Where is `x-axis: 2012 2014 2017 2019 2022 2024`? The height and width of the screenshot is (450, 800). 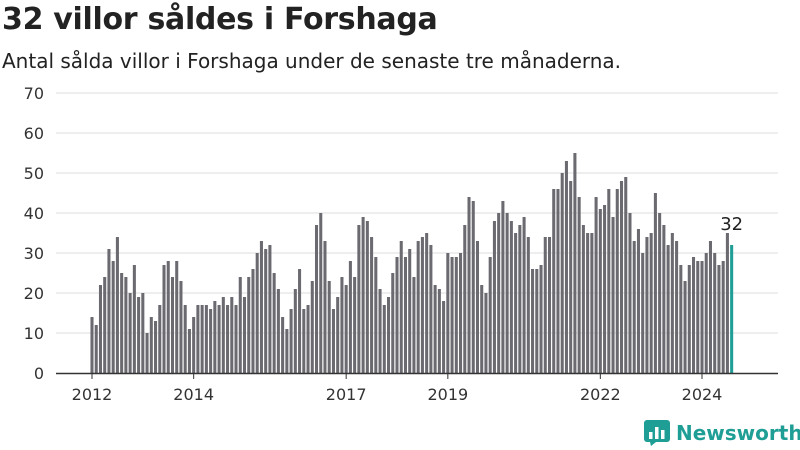 x-axis: 2012 2014 2017 2019 2022 2024 is located at coordinates (417, 388).